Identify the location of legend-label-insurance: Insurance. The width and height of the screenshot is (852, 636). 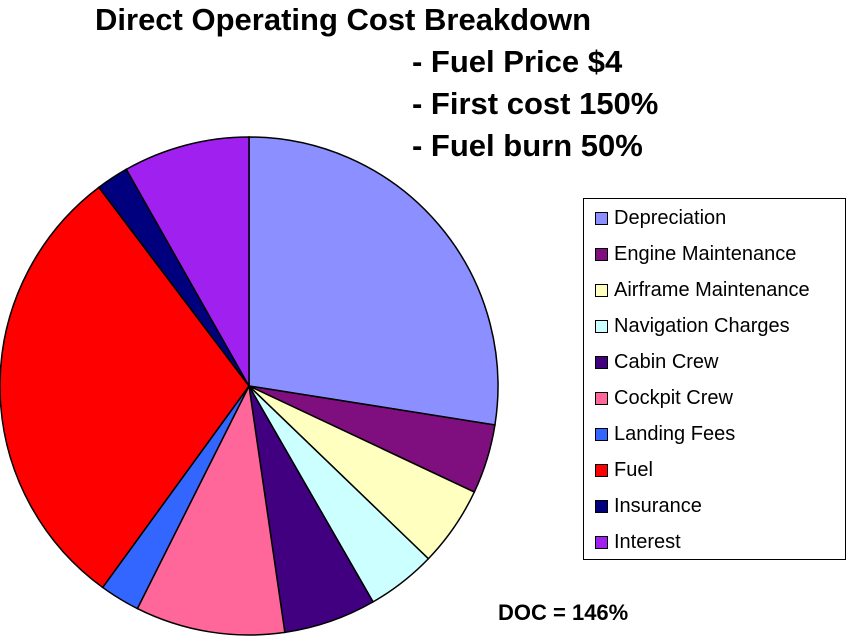
(658, 505).